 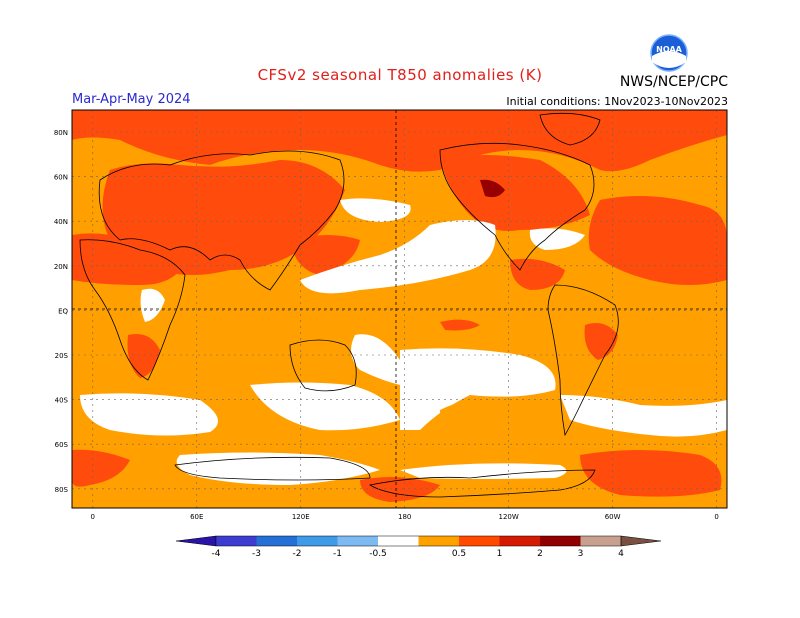 What do you see at coordinates (325, 255) in the screenshot?
I see `hot-region-w-pacific` at bounding box center [325, 255].